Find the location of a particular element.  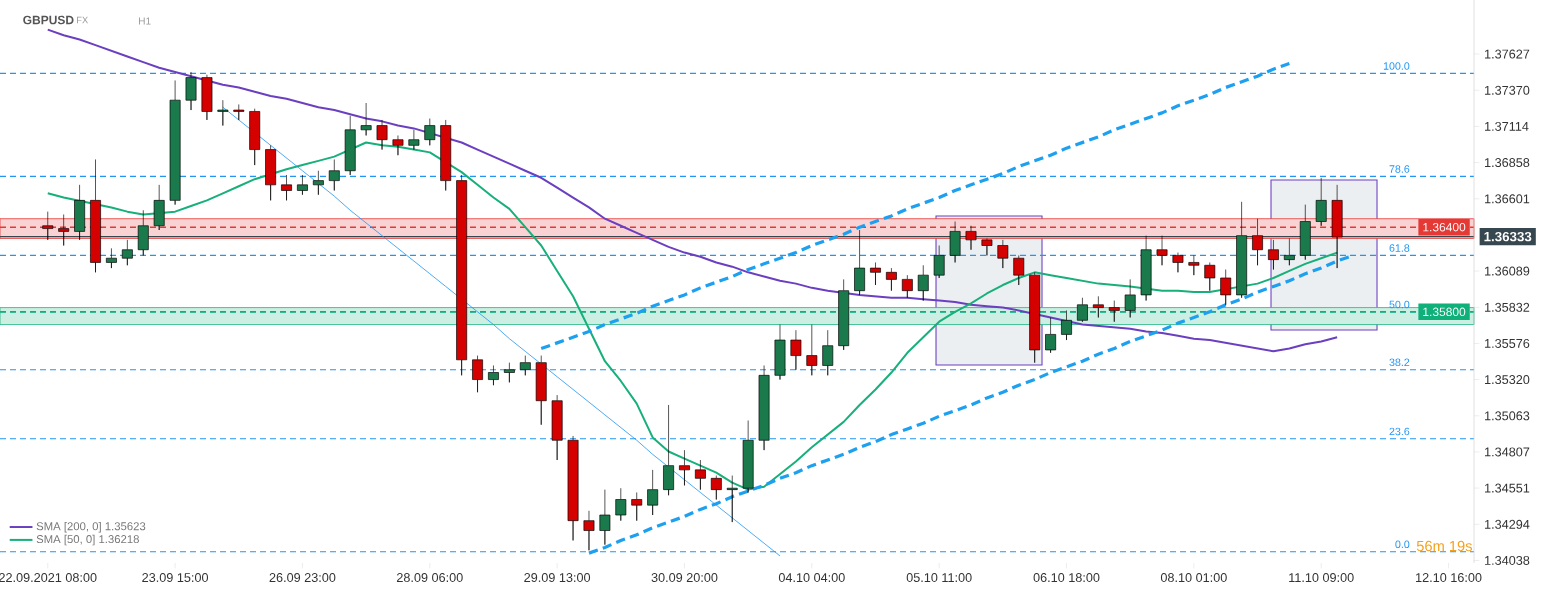

y-tick-label: 1.34294 is located at coordinates (1507, 524).